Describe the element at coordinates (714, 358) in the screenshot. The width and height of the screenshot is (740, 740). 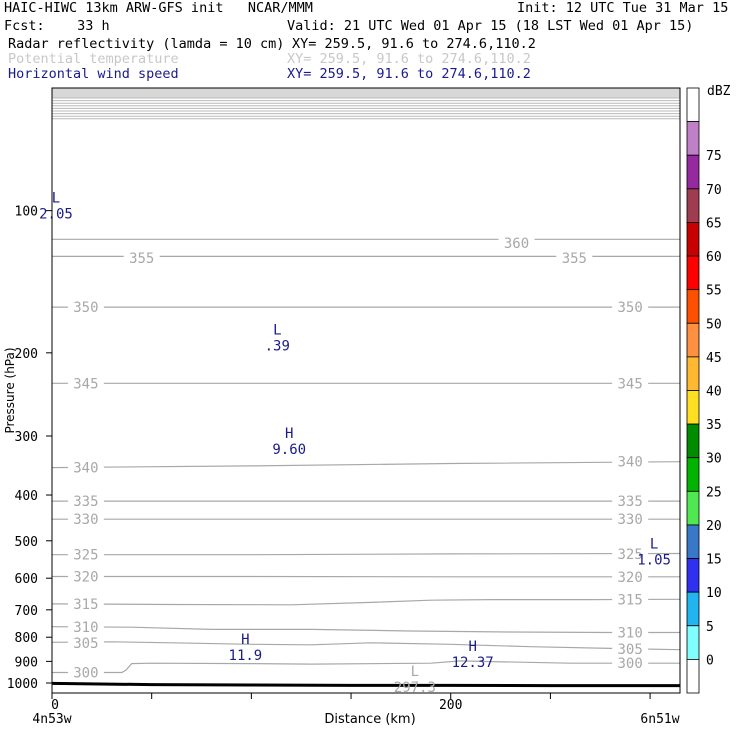
I see `colorbar-level-label: 45` at that location.